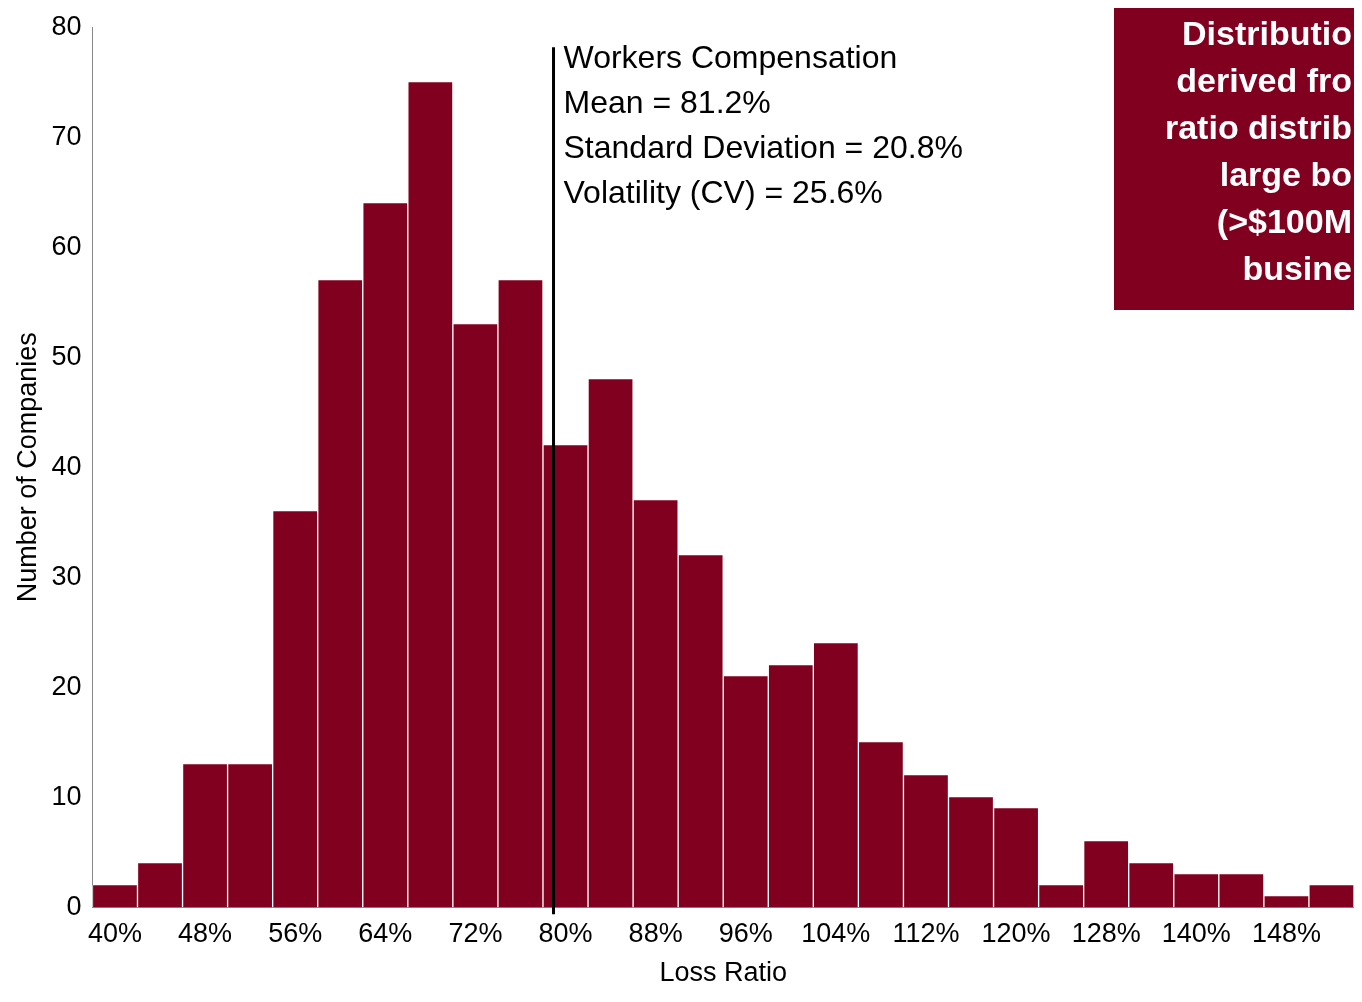 Image resolution: width=1362 pixels, height=1002 pixels. I want to click on y-tick-label: 80, so click(66, 25).